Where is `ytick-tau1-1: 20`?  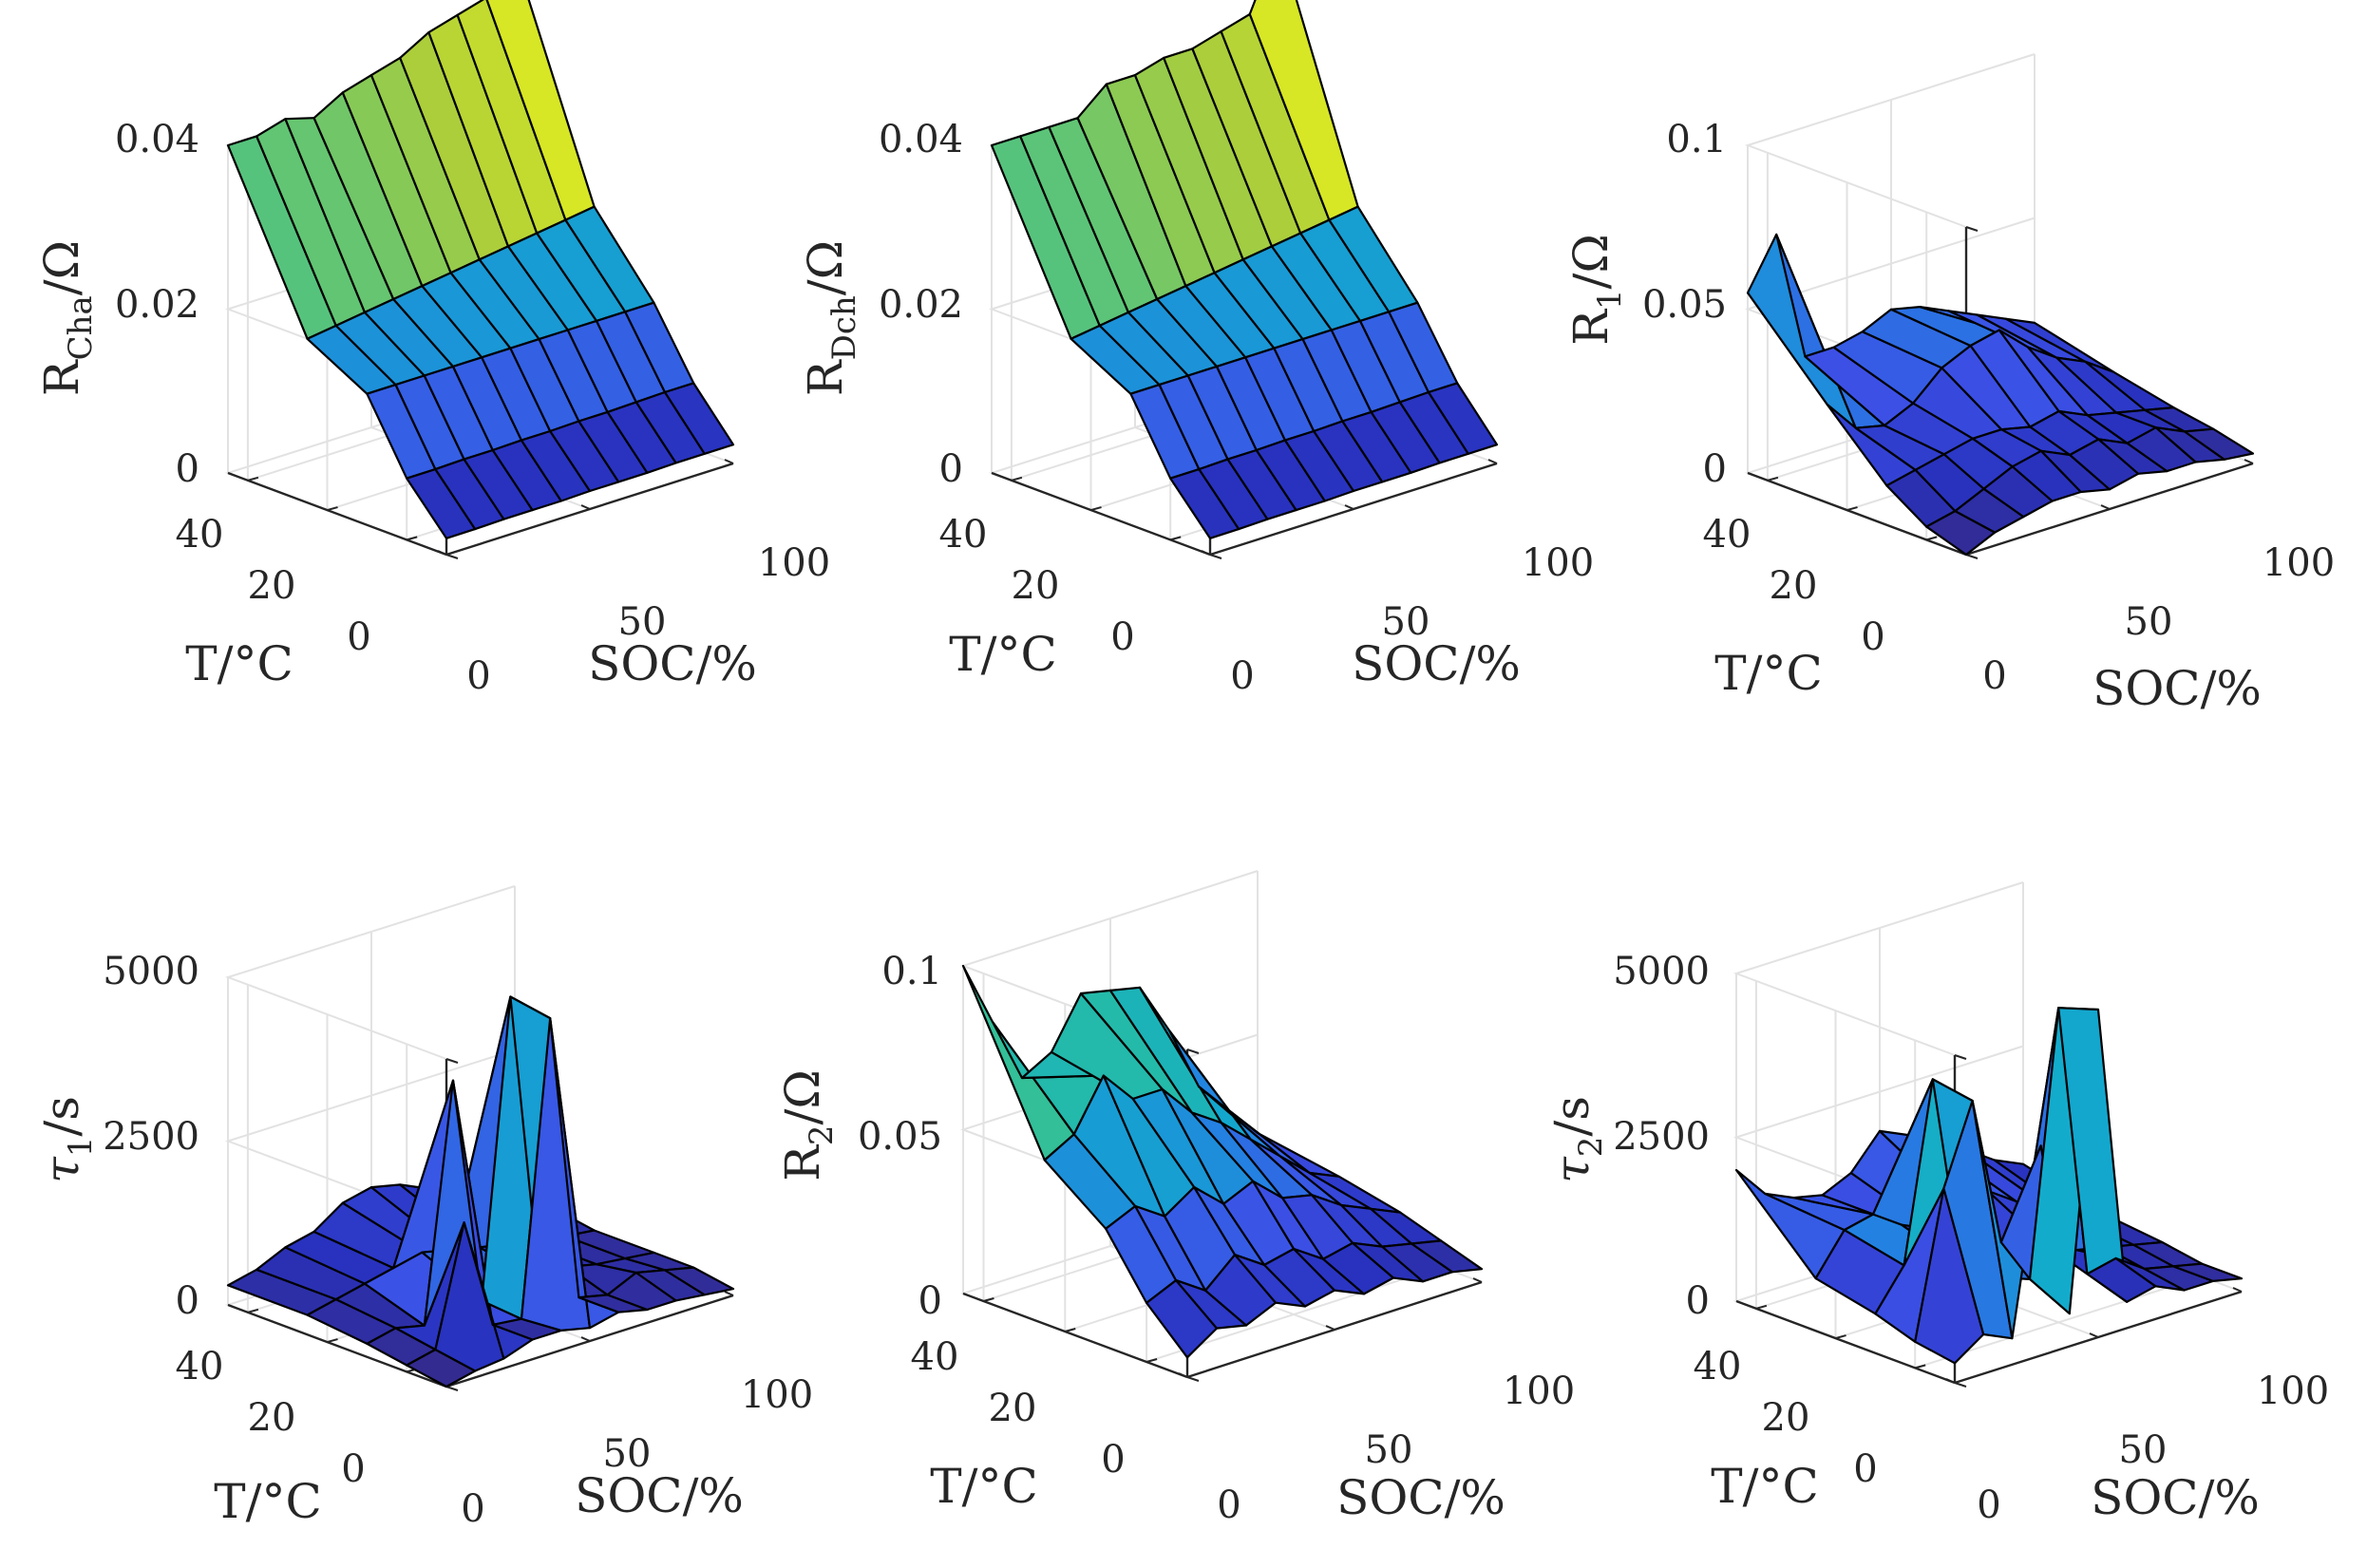
ytick-tau1-1: 20 is located at coordinates (272, 1418).